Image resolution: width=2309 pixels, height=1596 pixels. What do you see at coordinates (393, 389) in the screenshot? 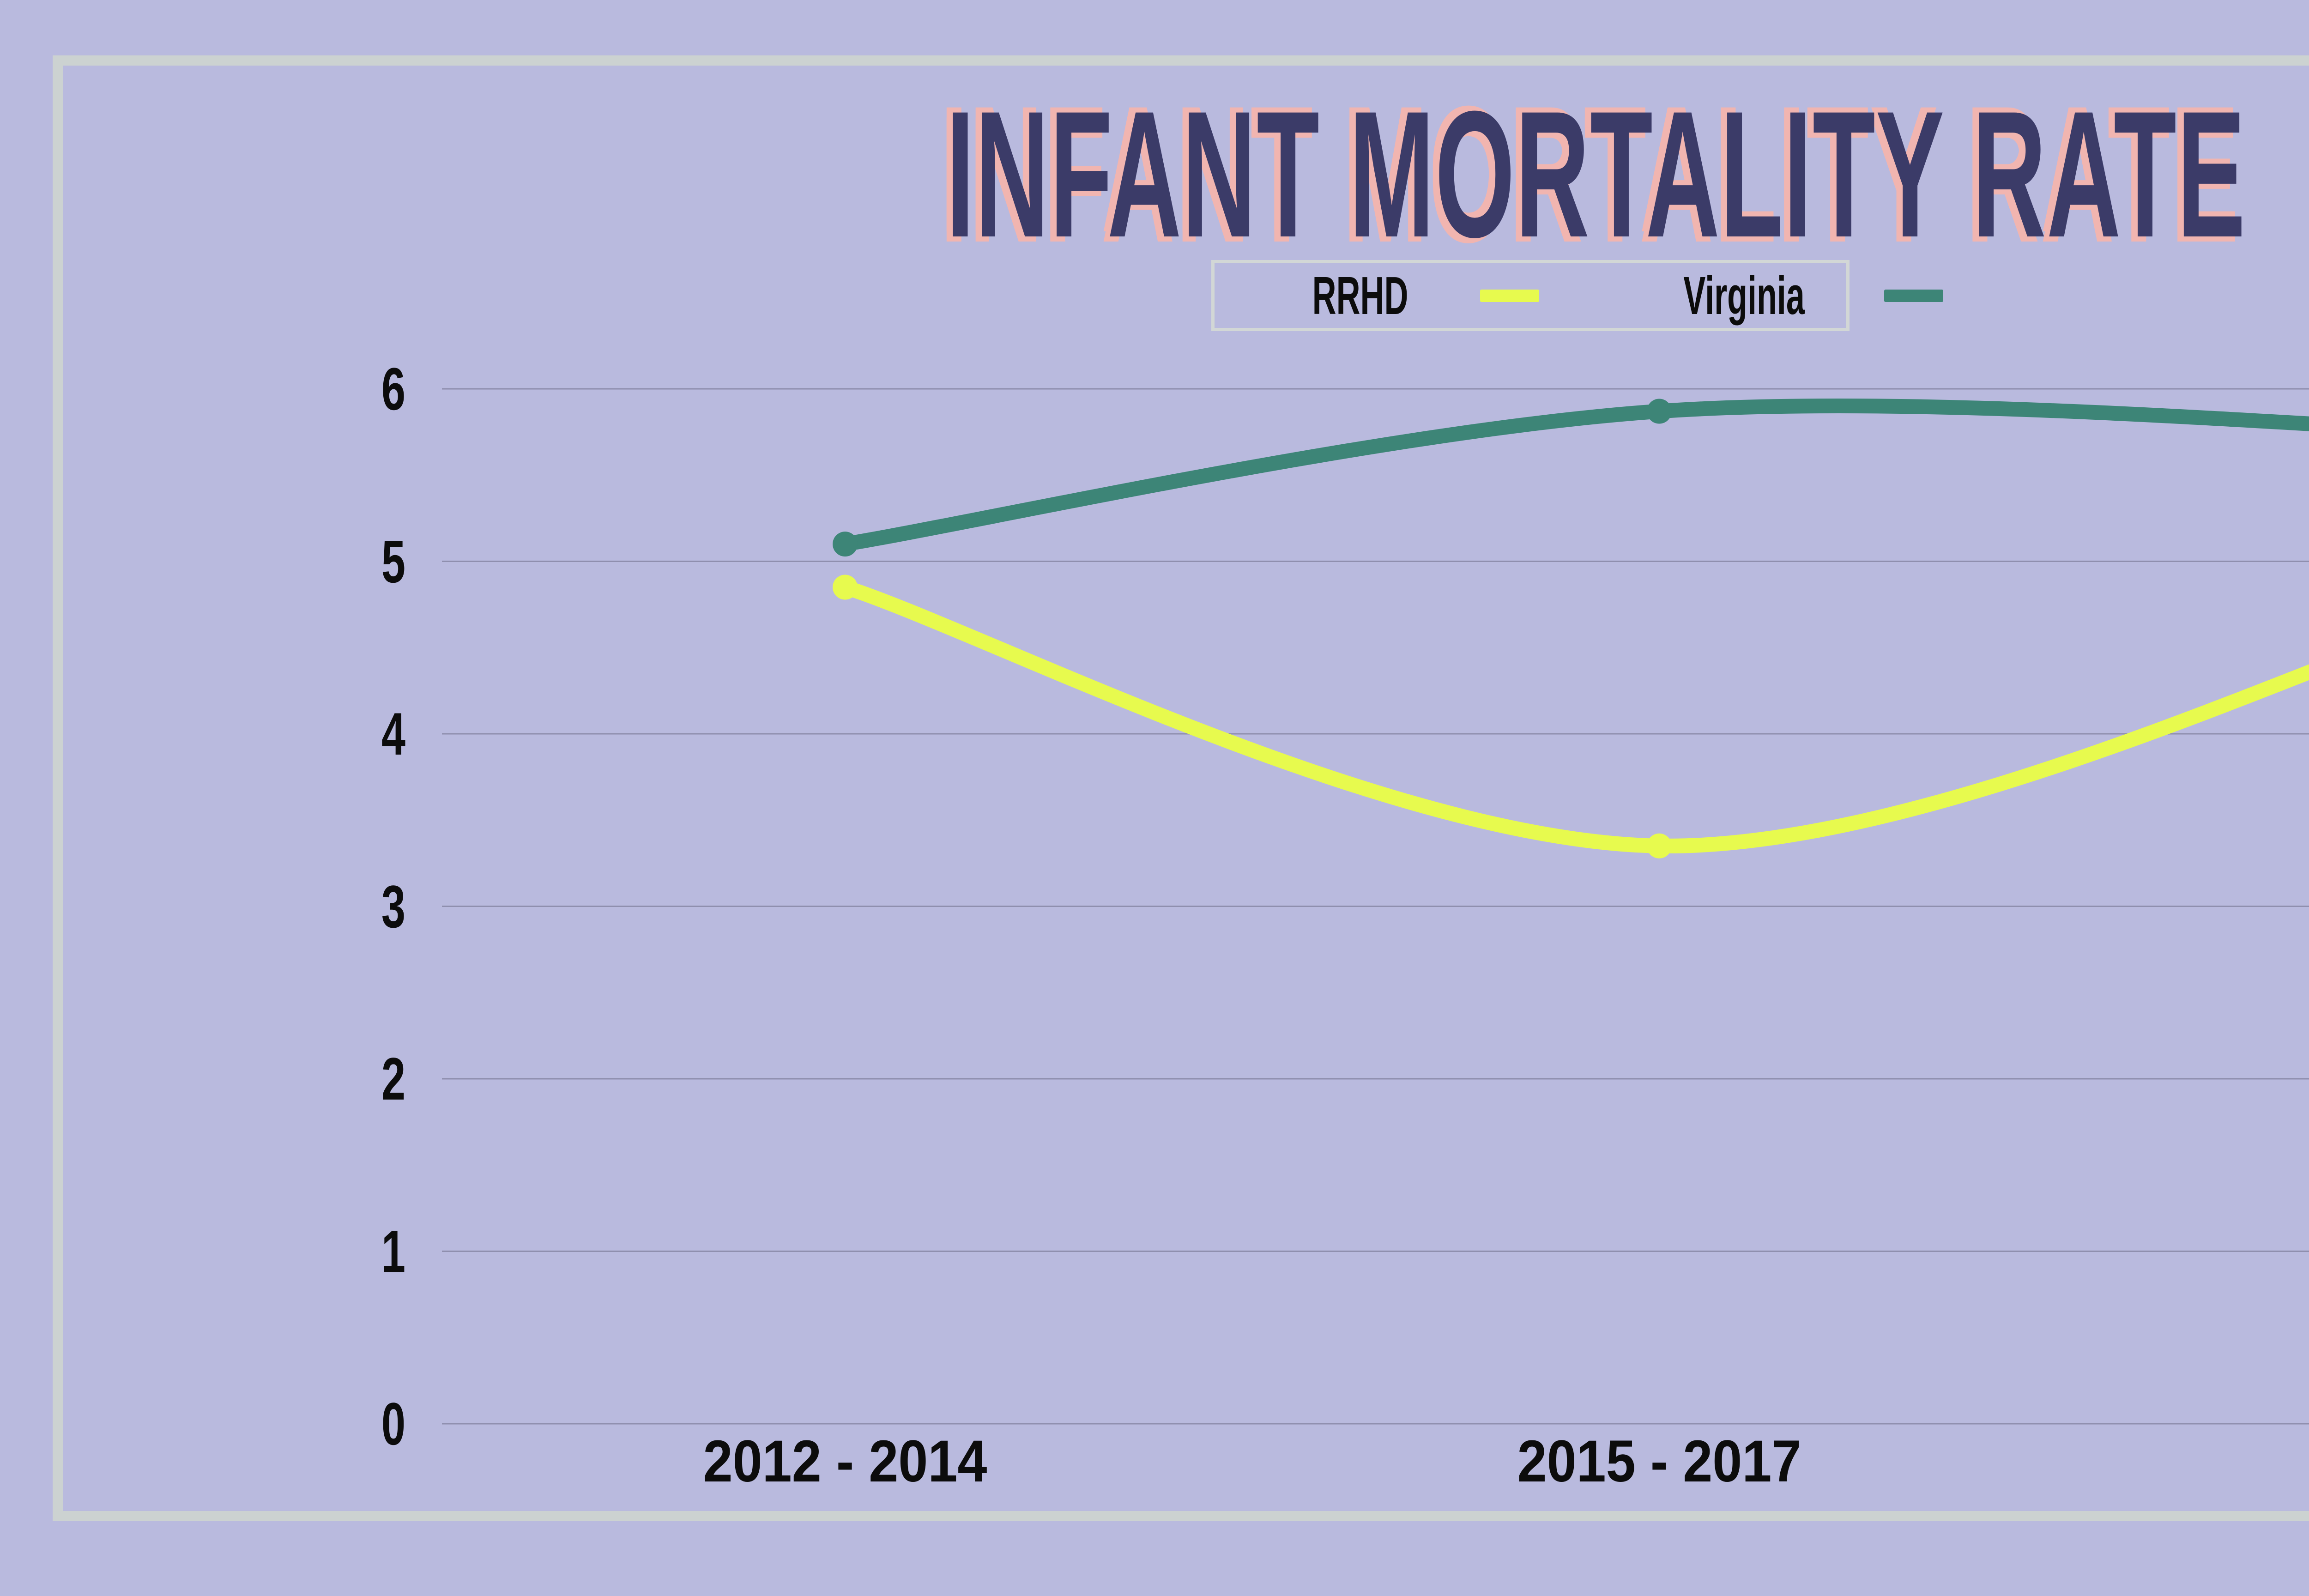
I see `y-tick-label-6: 6` at bounding box center [393, 389].